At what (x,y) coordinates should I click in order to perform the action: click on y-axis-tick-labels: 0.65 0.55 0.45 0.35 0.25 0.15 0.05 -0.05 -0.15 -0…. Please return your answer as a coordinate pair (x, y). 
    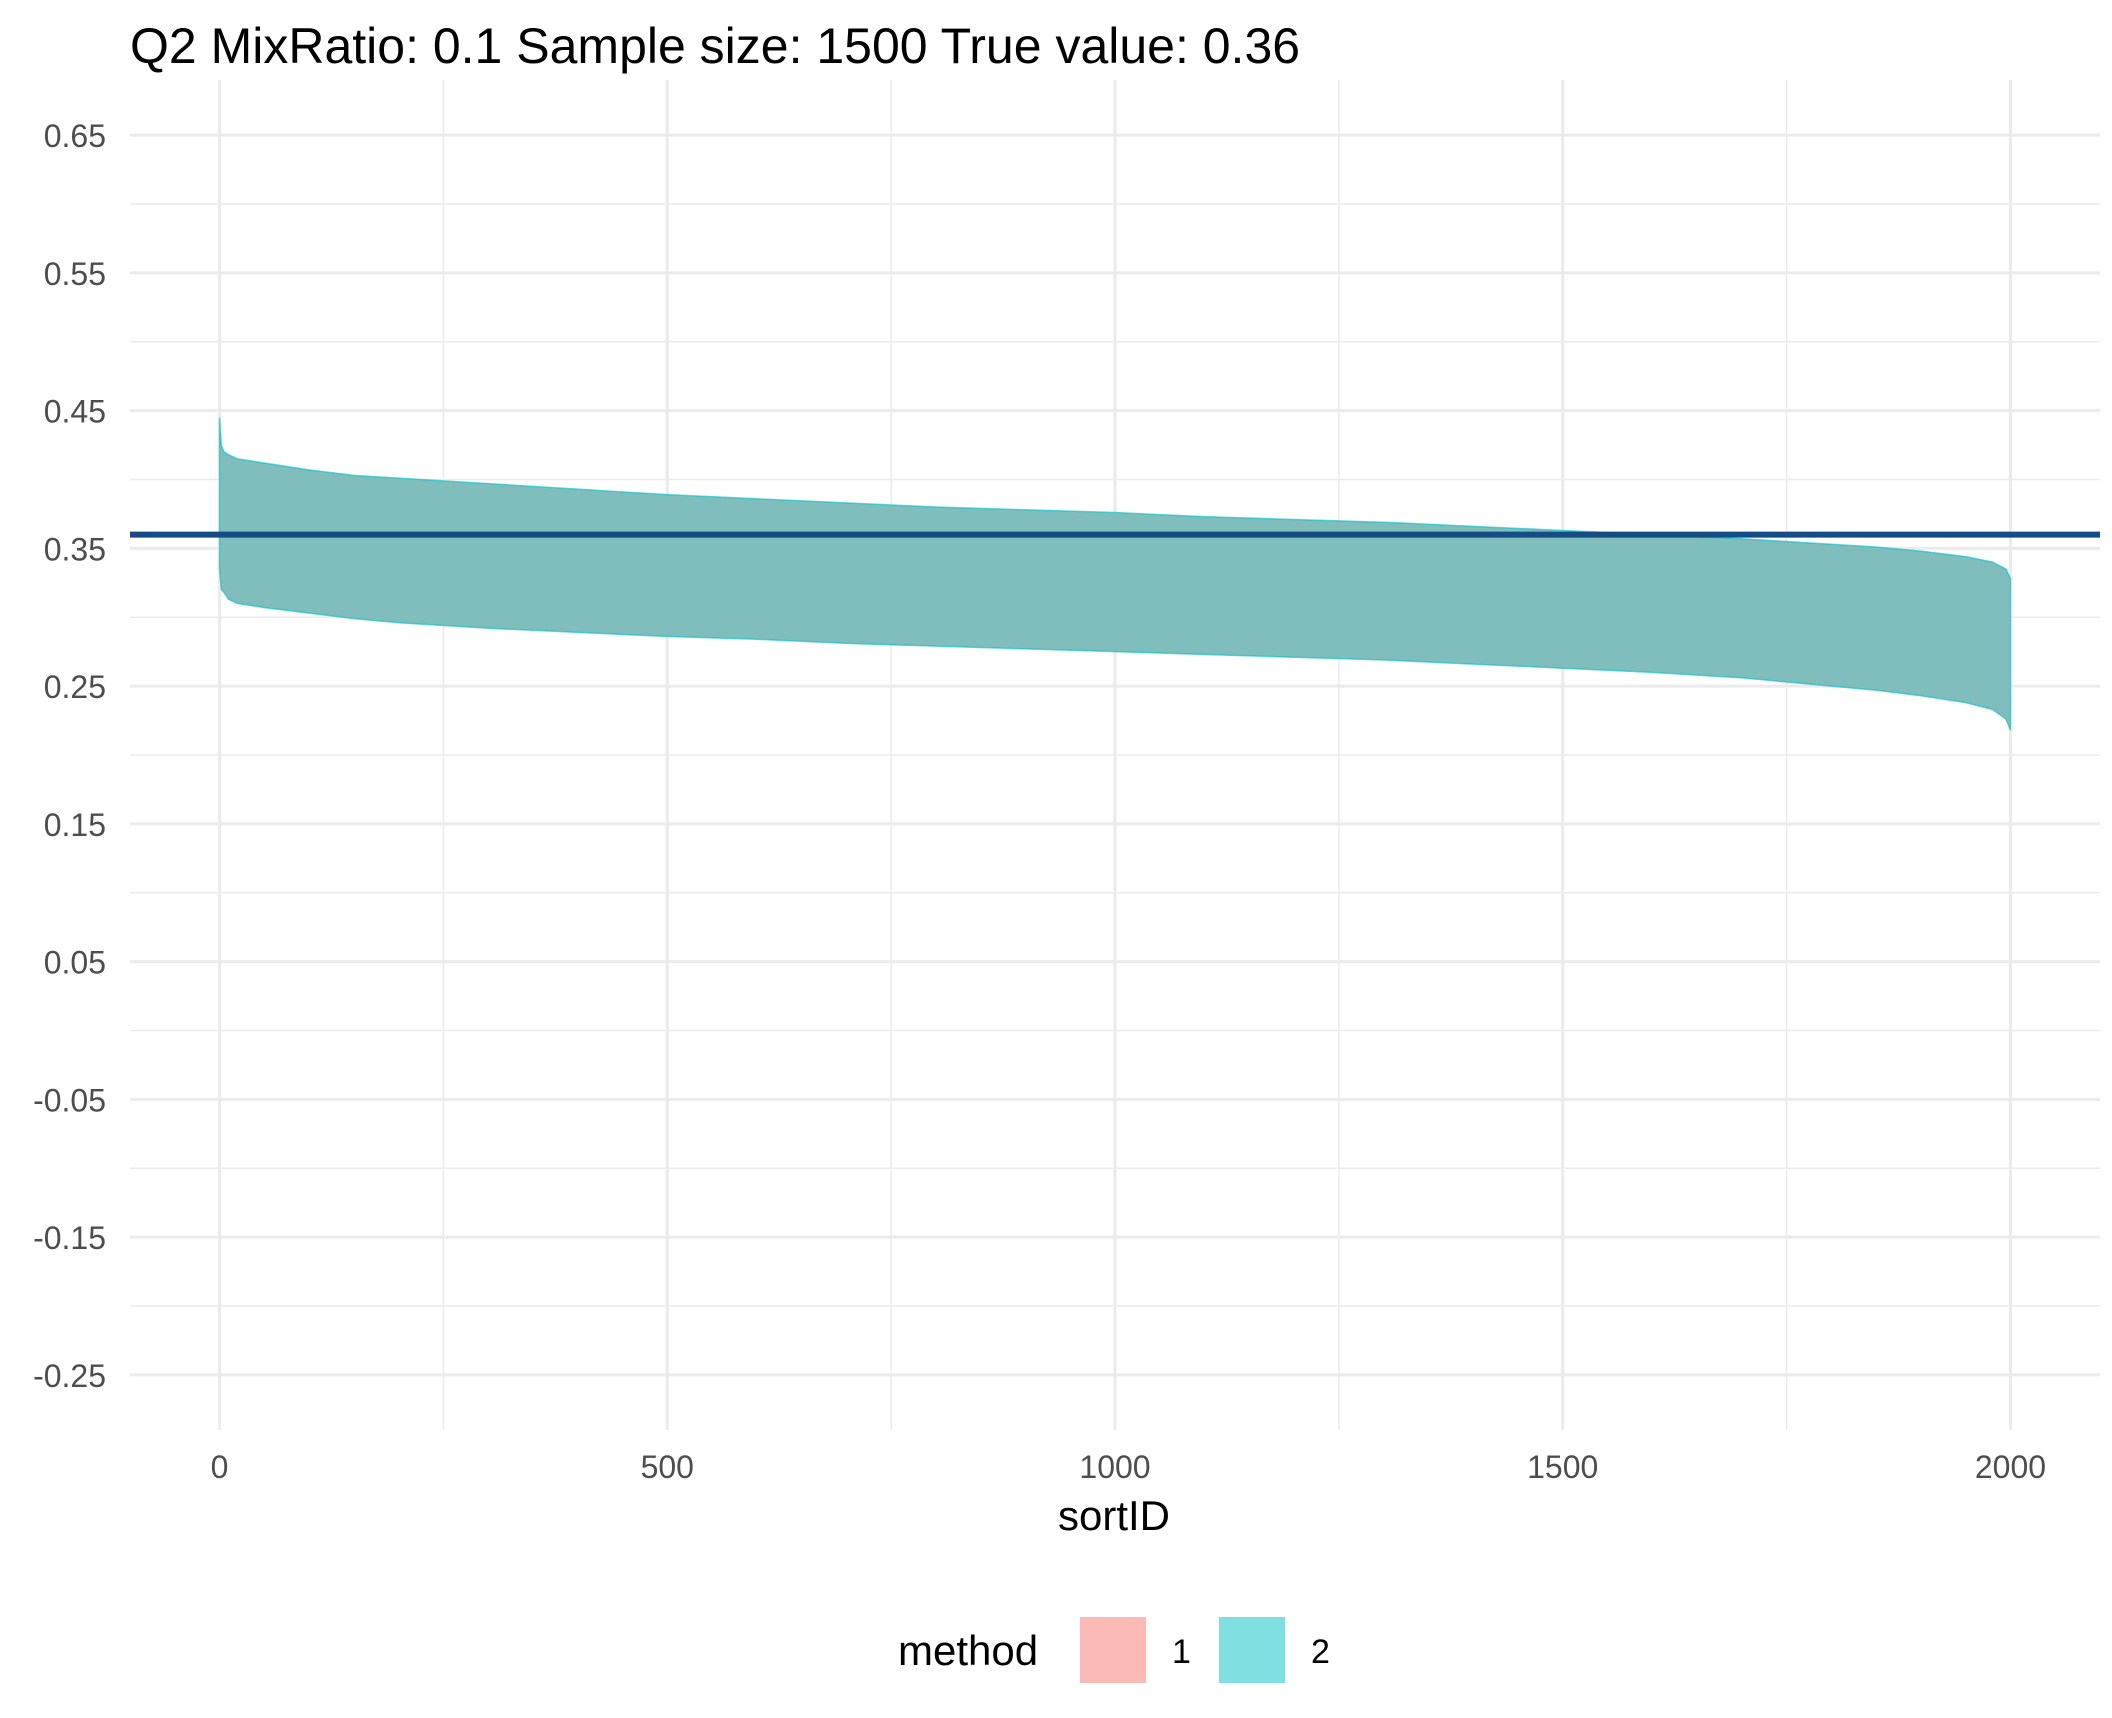
    Looking at the image, I should click on (69, 756).